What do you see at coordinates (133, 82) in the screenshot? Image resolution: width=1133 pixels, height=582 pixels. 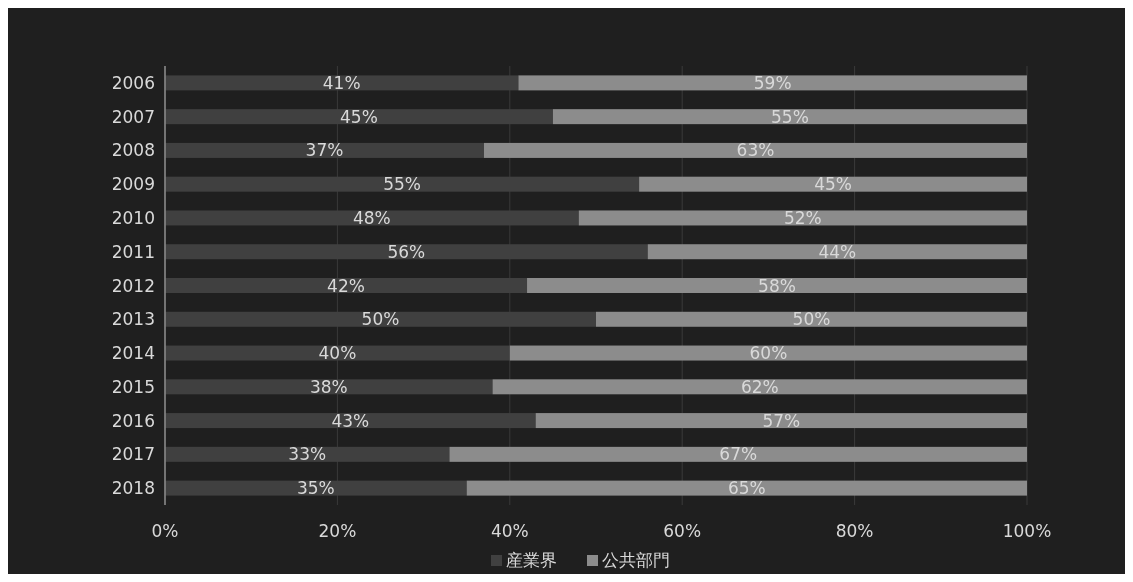 I see `y-tick-label: 2006` at bounding box center [133, 82].